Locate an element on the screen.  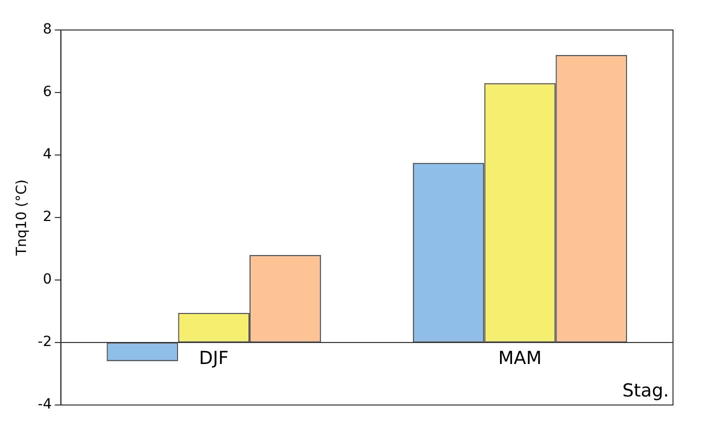
y-tick-label: -4 is located at coordinates (45, 404).